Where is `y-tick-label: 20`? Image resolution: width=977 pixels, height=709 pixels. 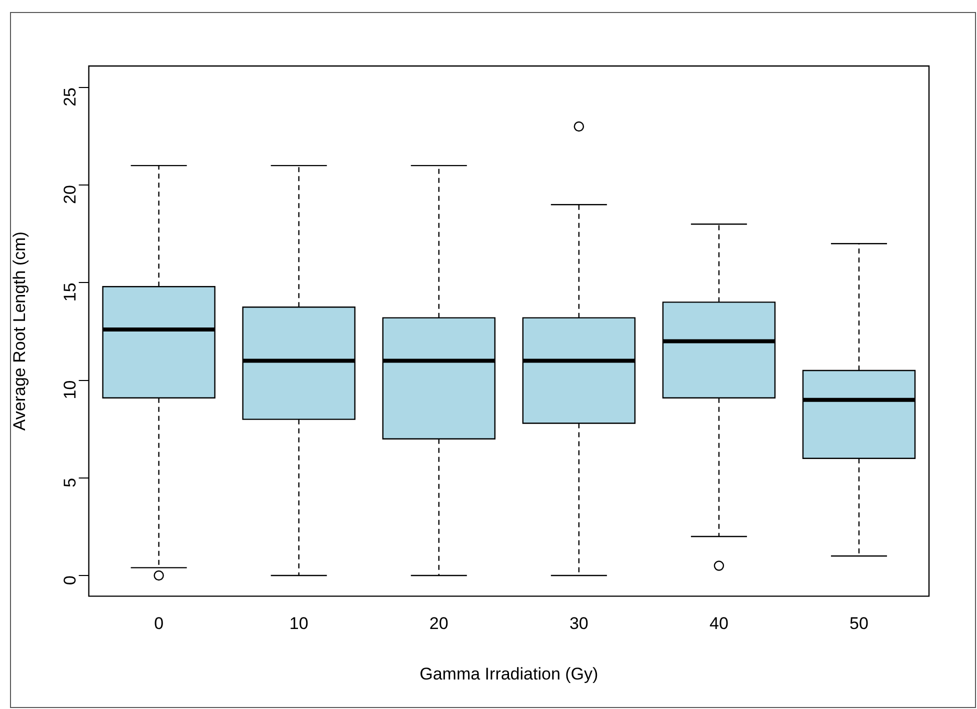
y-tick-label: 20 is located at coordinates (70, 194).